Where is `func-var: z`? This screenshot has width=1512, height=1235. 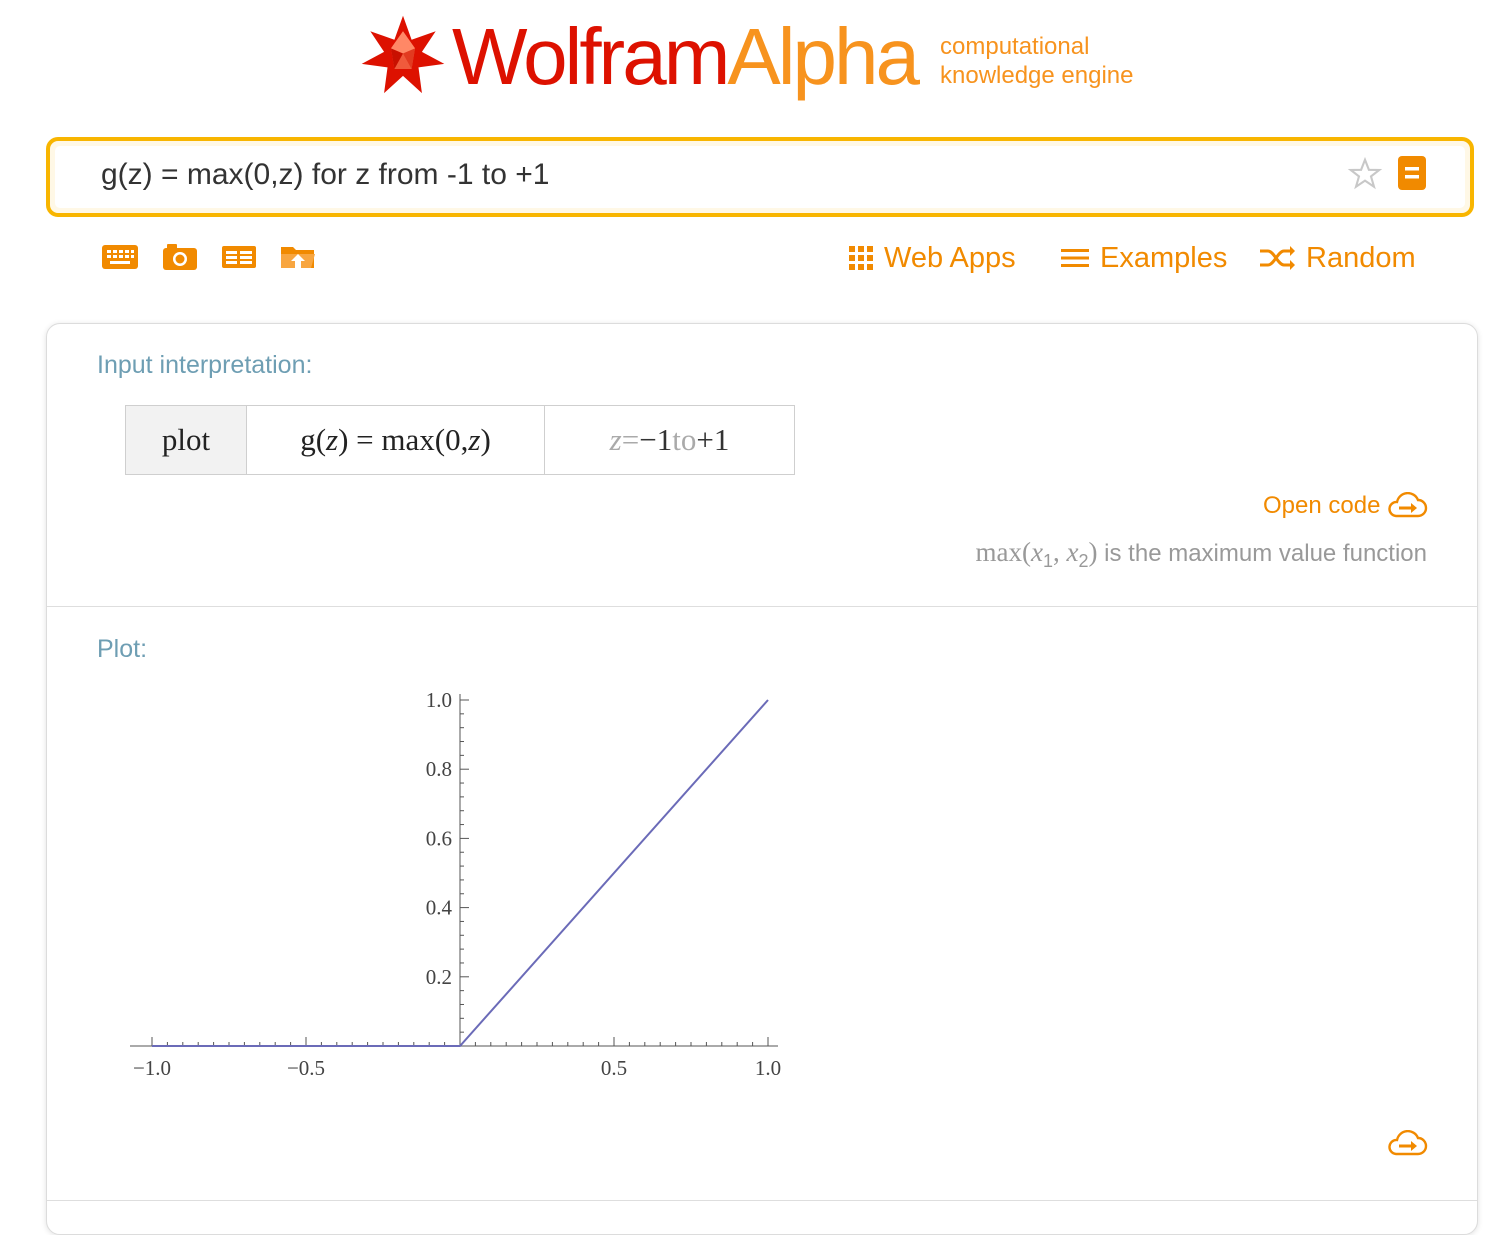 func-var: z is located at coordinates (332, 439).